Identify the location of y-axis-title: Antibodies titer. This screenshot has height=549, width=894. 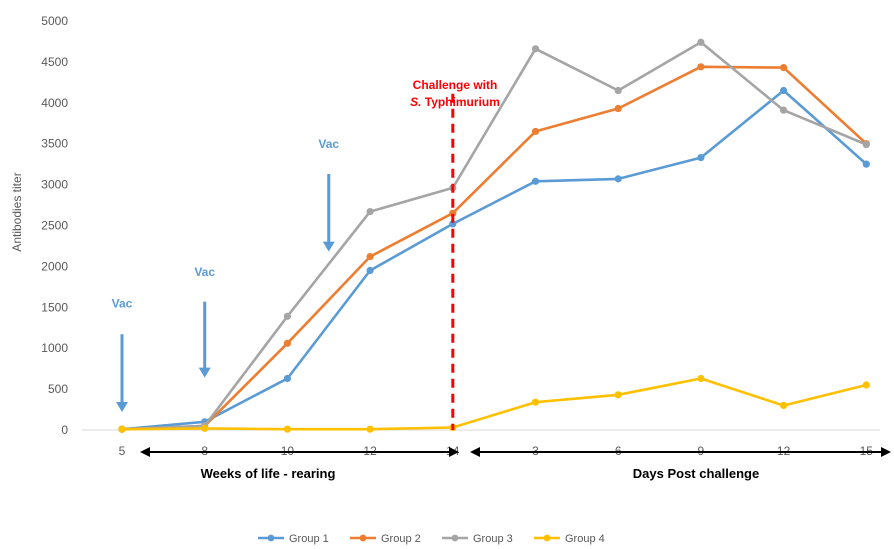
(17, 211).